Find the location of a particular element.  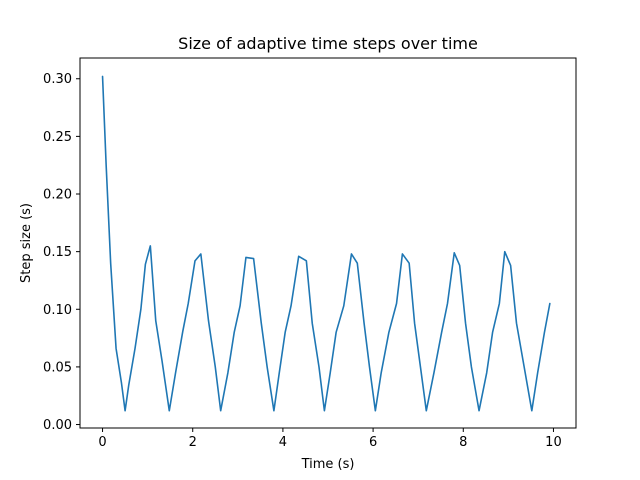

x-tick-label: 8 is located at coordinates (463, 442).